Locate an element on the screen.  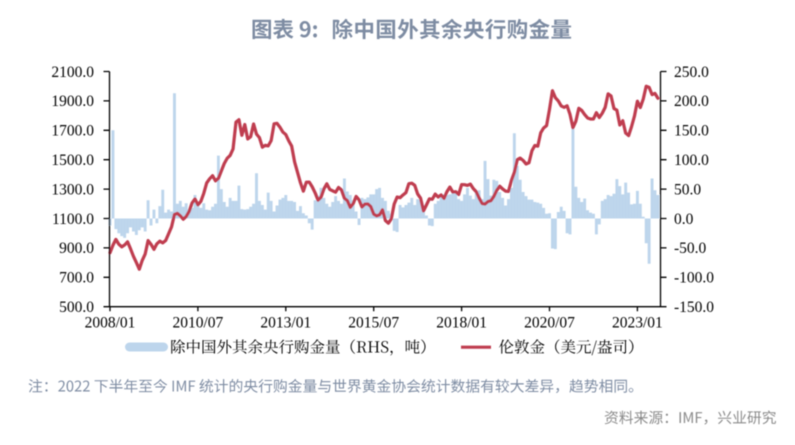
svg-text: 1500.0 is located at coordinates (72, 160).